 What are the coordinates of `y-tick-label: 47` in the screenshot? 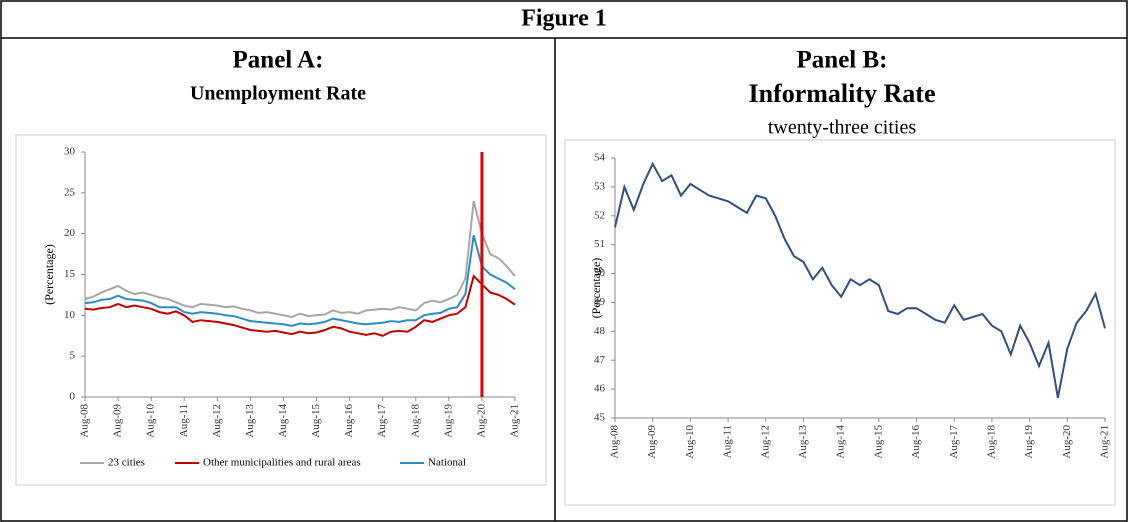 It's located at (600, 360).